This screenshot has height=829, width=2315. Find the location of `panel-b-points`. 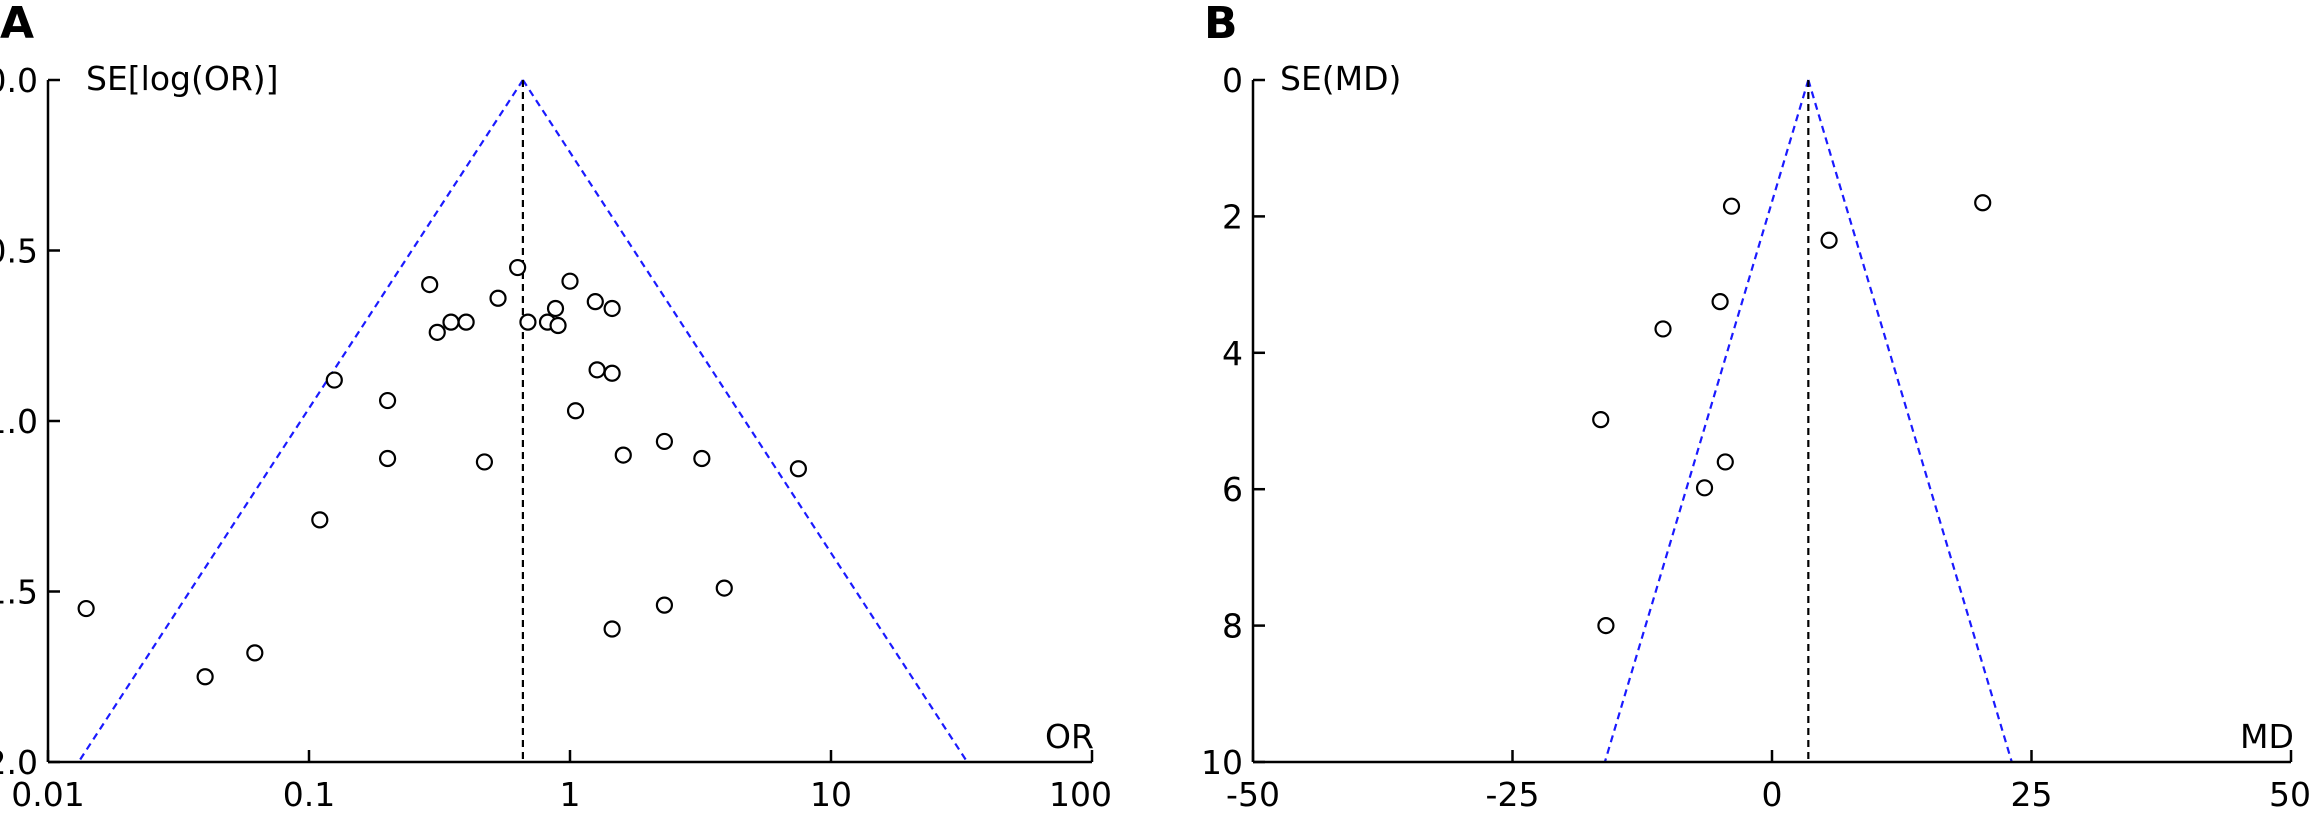

panel-b-points is located at coordinates (1792, 414).